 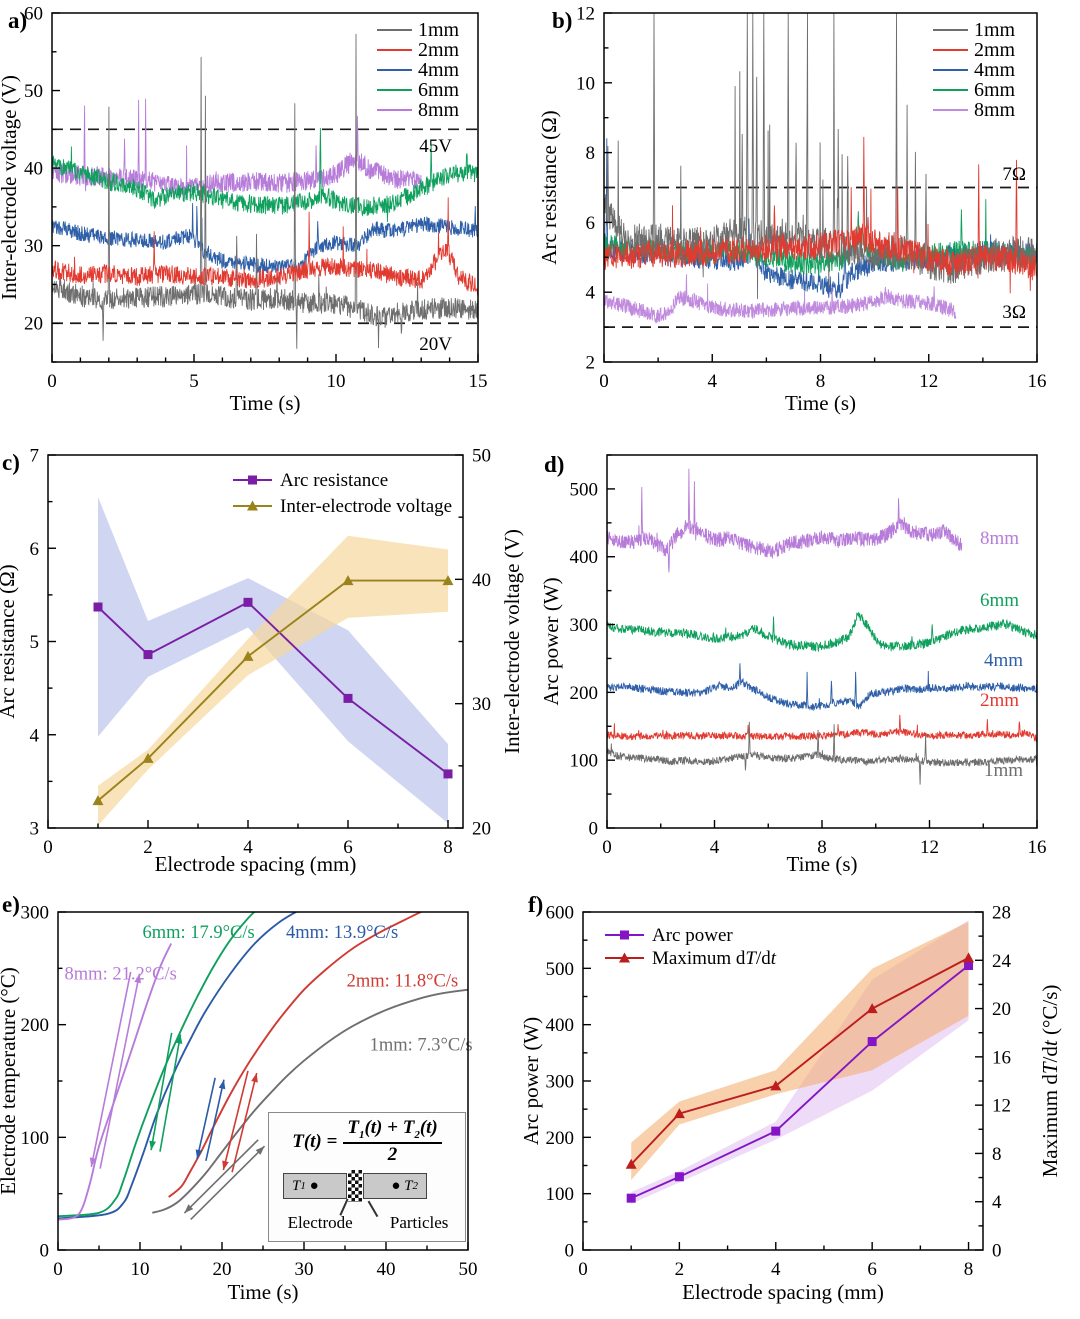 I want to click on legend-label: Arc resistance, so click(x=334, y=480).